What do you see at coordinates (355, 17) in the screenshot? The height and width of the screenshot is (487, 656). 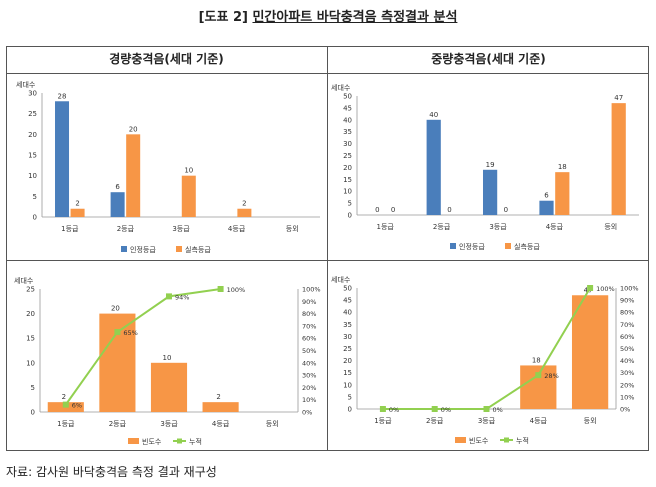 I see `figure-caption: 민간아파트 바닥충격음 측정결과 분석` at bounding box center [355, 17].